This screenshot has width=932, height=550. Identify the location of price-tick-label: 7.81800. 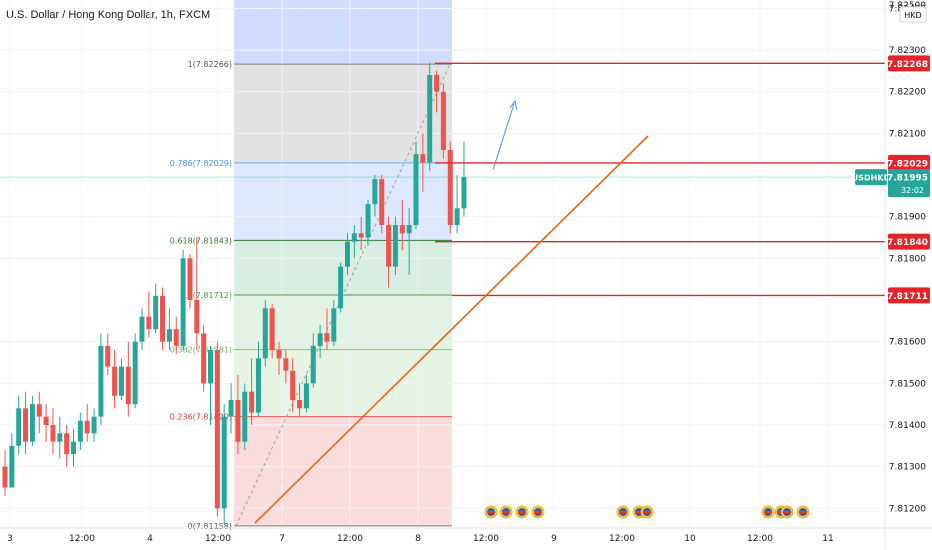
(907, 259).